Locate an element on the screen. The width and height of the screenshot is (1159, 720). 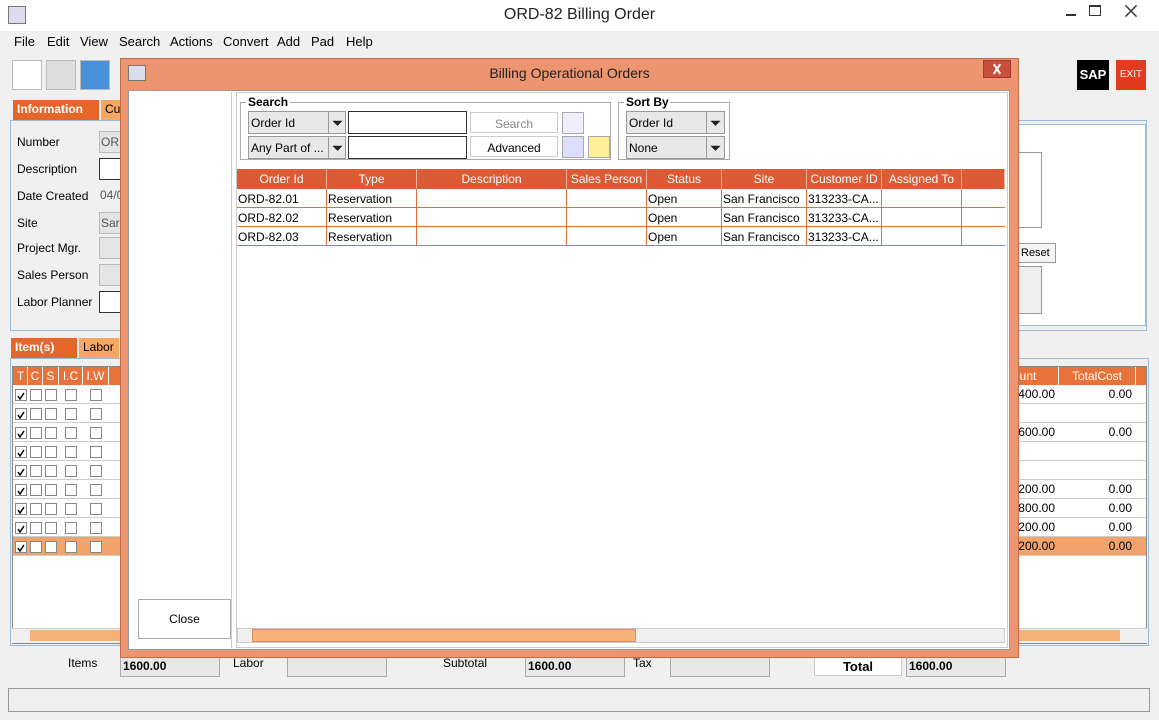
dialog-close-x is located at coordinates (997, 69).